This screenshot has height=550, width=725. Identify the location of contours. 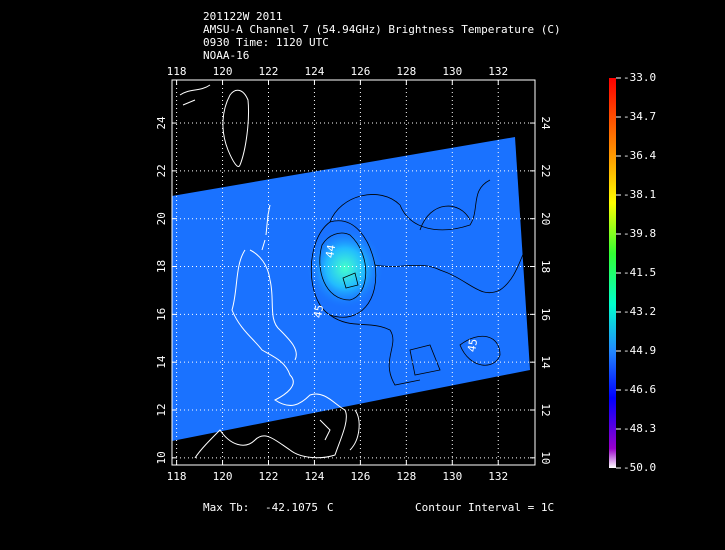
(418, 282).